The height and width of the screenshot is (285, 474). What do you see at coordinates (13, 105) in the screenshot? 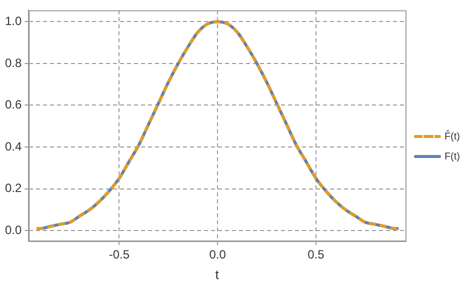
I see `y-tick-label: 0.6` at bounding box center [13, 105].